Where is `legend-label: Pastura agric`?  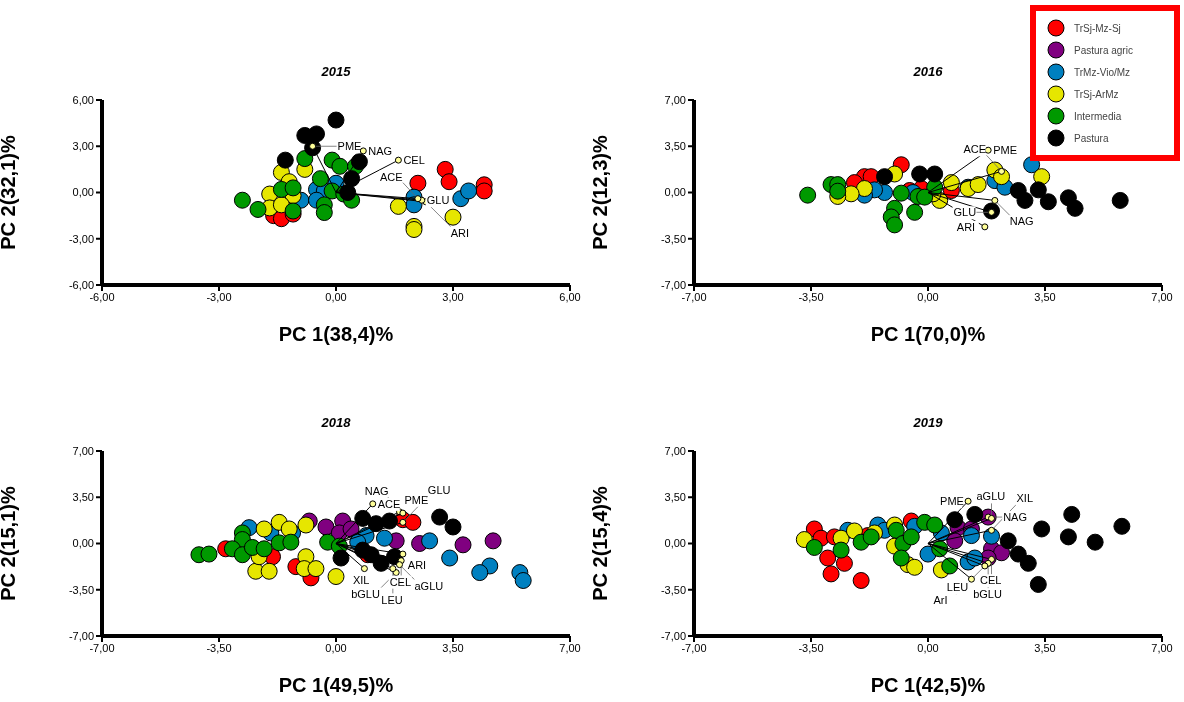 legend-label: Pastura agric is located at coordinates (1103, 50).